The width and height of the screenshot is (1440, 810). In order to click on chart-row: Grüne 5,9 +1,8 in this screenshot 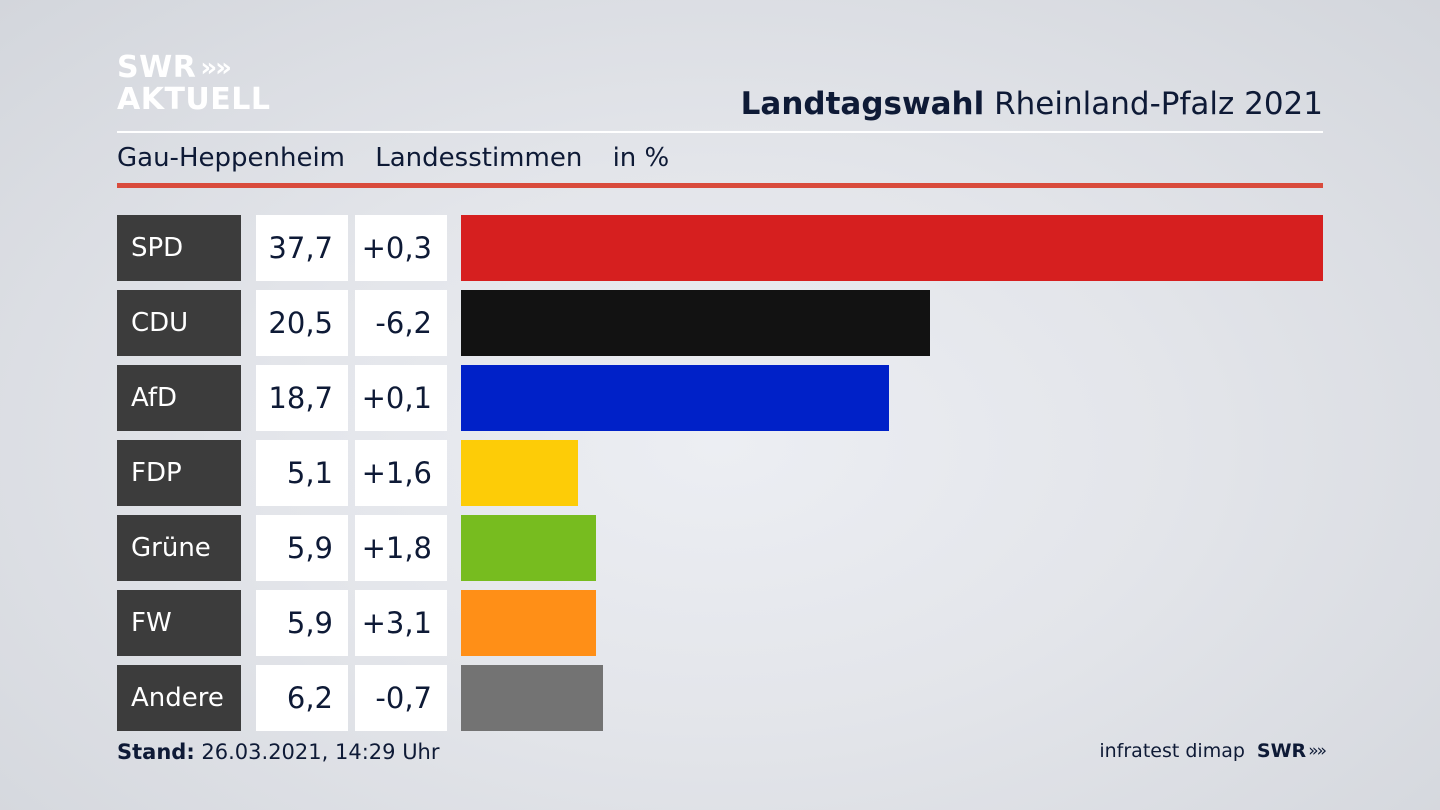, I will do `click(720, 548)`.